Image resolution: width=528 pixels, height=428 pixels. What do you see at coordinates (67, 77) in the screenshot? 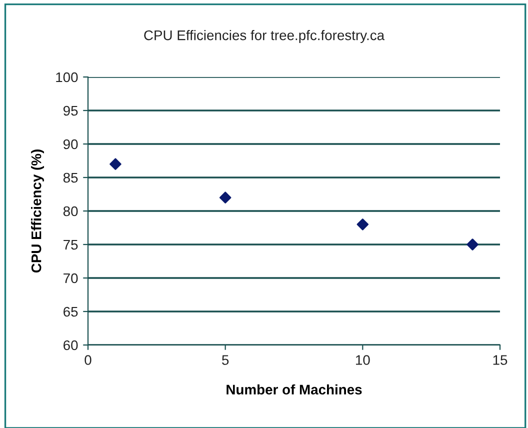
I see `y-tick-label: 100` at bounding box center [67, 77].